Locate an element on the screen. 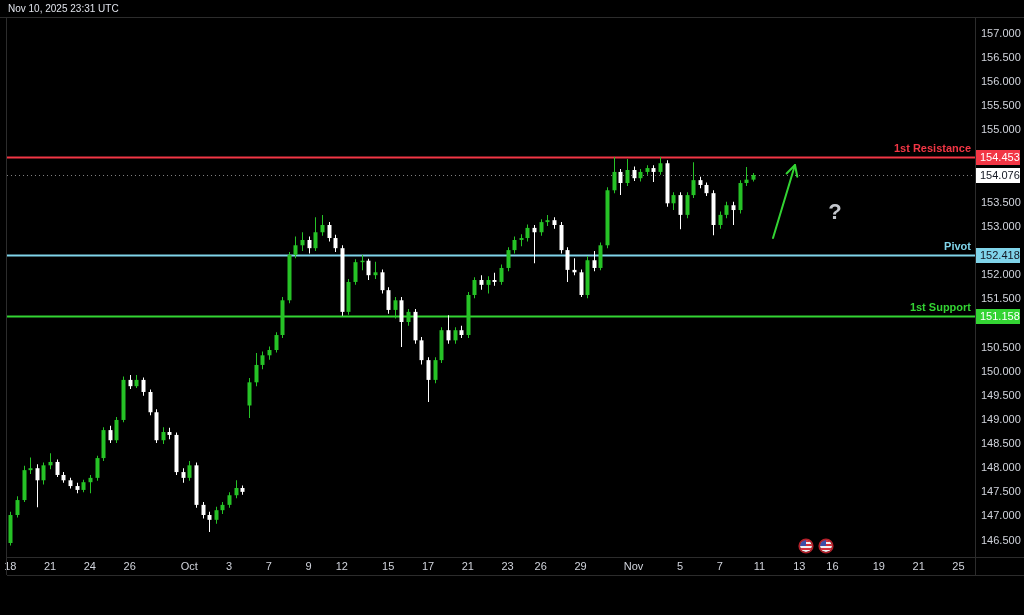 The image size is (1024, 615). x-tick-label: 16 is located at coordinates (832, 565).